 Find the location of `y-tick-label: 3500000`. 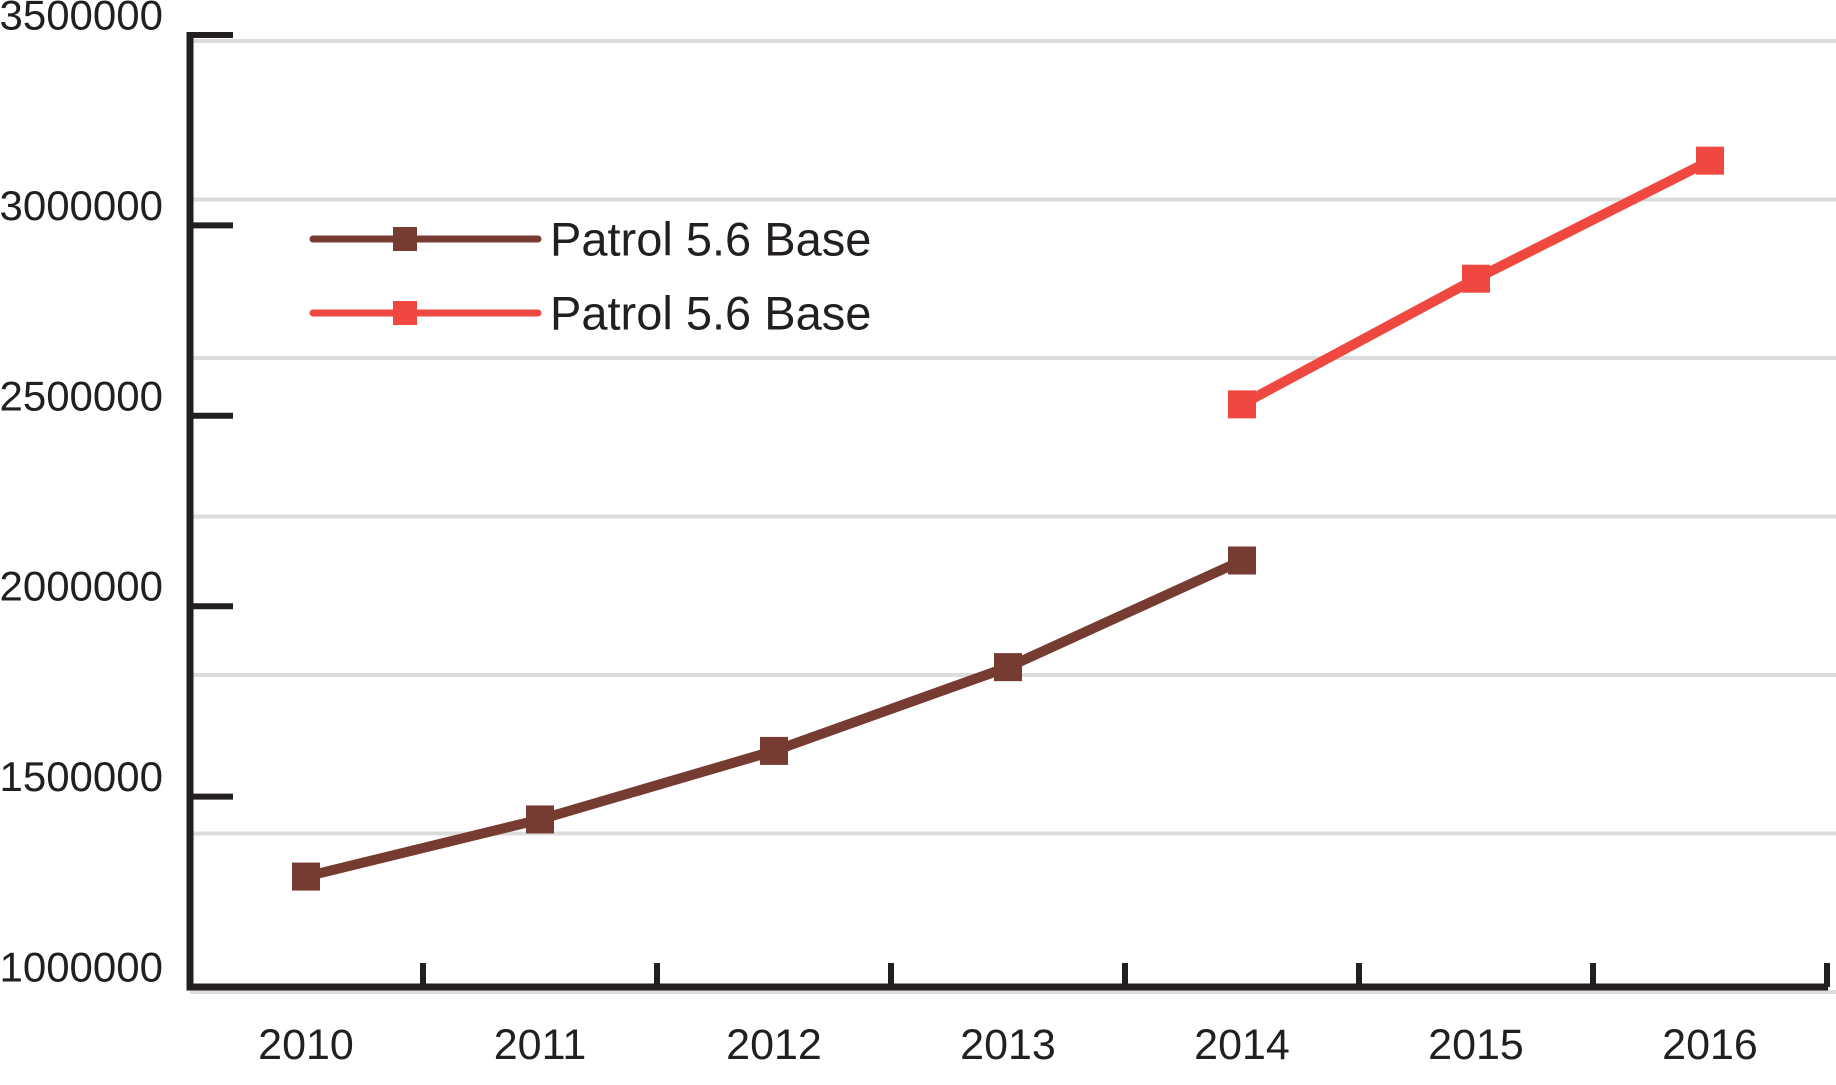

y-tick-label: 3500000 is located at coordinates (81, 19).